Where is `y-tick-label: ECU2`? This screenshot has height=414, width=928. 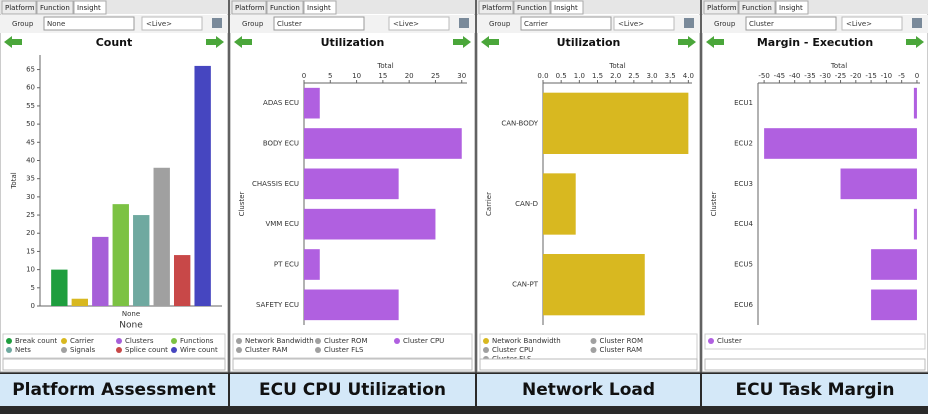 y-tick-label: ECU2 is located at coordinates (743, 144).